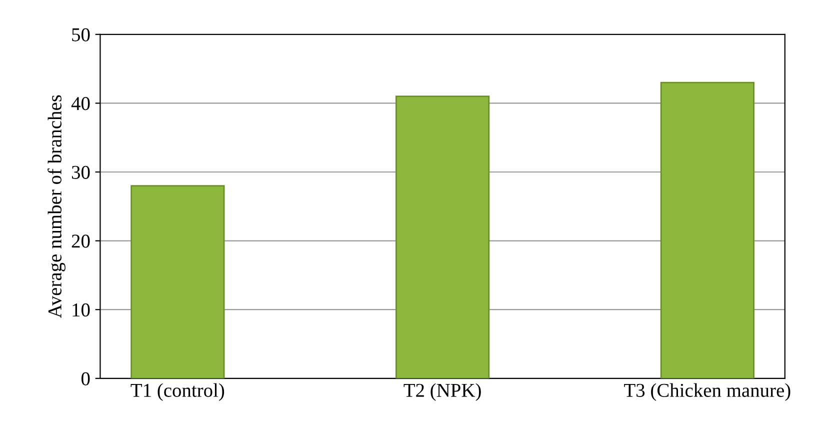  What do you see at coordinates (81, 172) in the screenshot?
I see `y-tick-label: 30` at bounding box center [81, 172].